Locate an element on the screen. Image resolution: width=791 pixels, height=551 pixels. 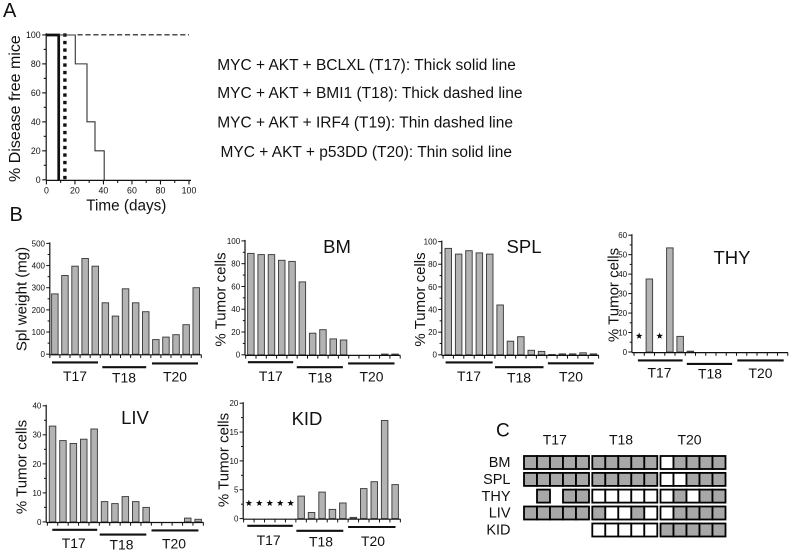
svg-text: 15 is located at coordinates (233, 432).